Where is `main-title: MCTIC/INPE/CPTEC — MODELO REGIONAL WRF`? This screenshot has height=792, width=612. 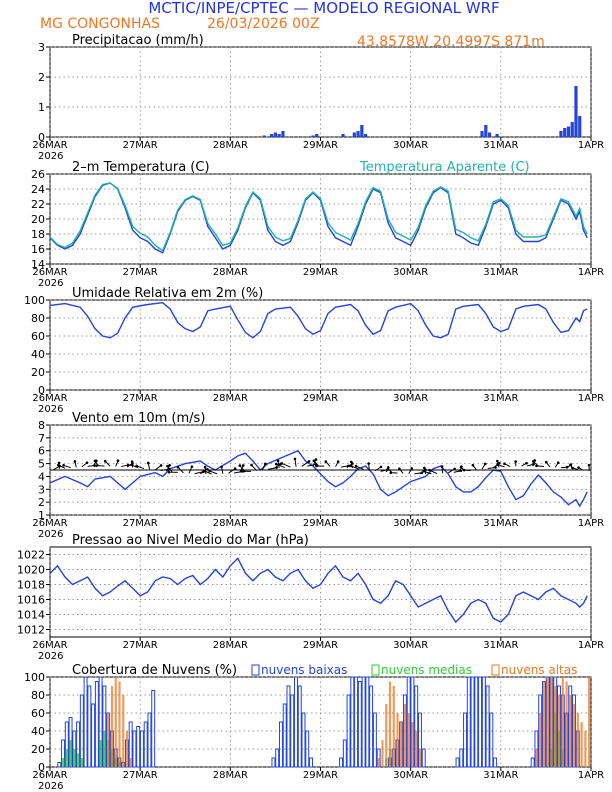
main-title: MCTIC/INPE/CPTEC — MODELO REGIONAL WRF is located at coordinates (323, 8).